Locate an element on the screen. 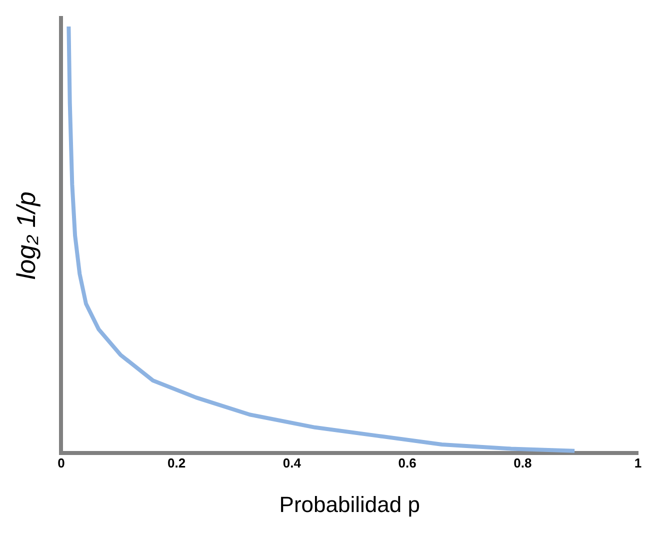 The width and height of the screenshot is (659, 536). x-axis-title: Probabilidad p is located at coordinates (349, 504).